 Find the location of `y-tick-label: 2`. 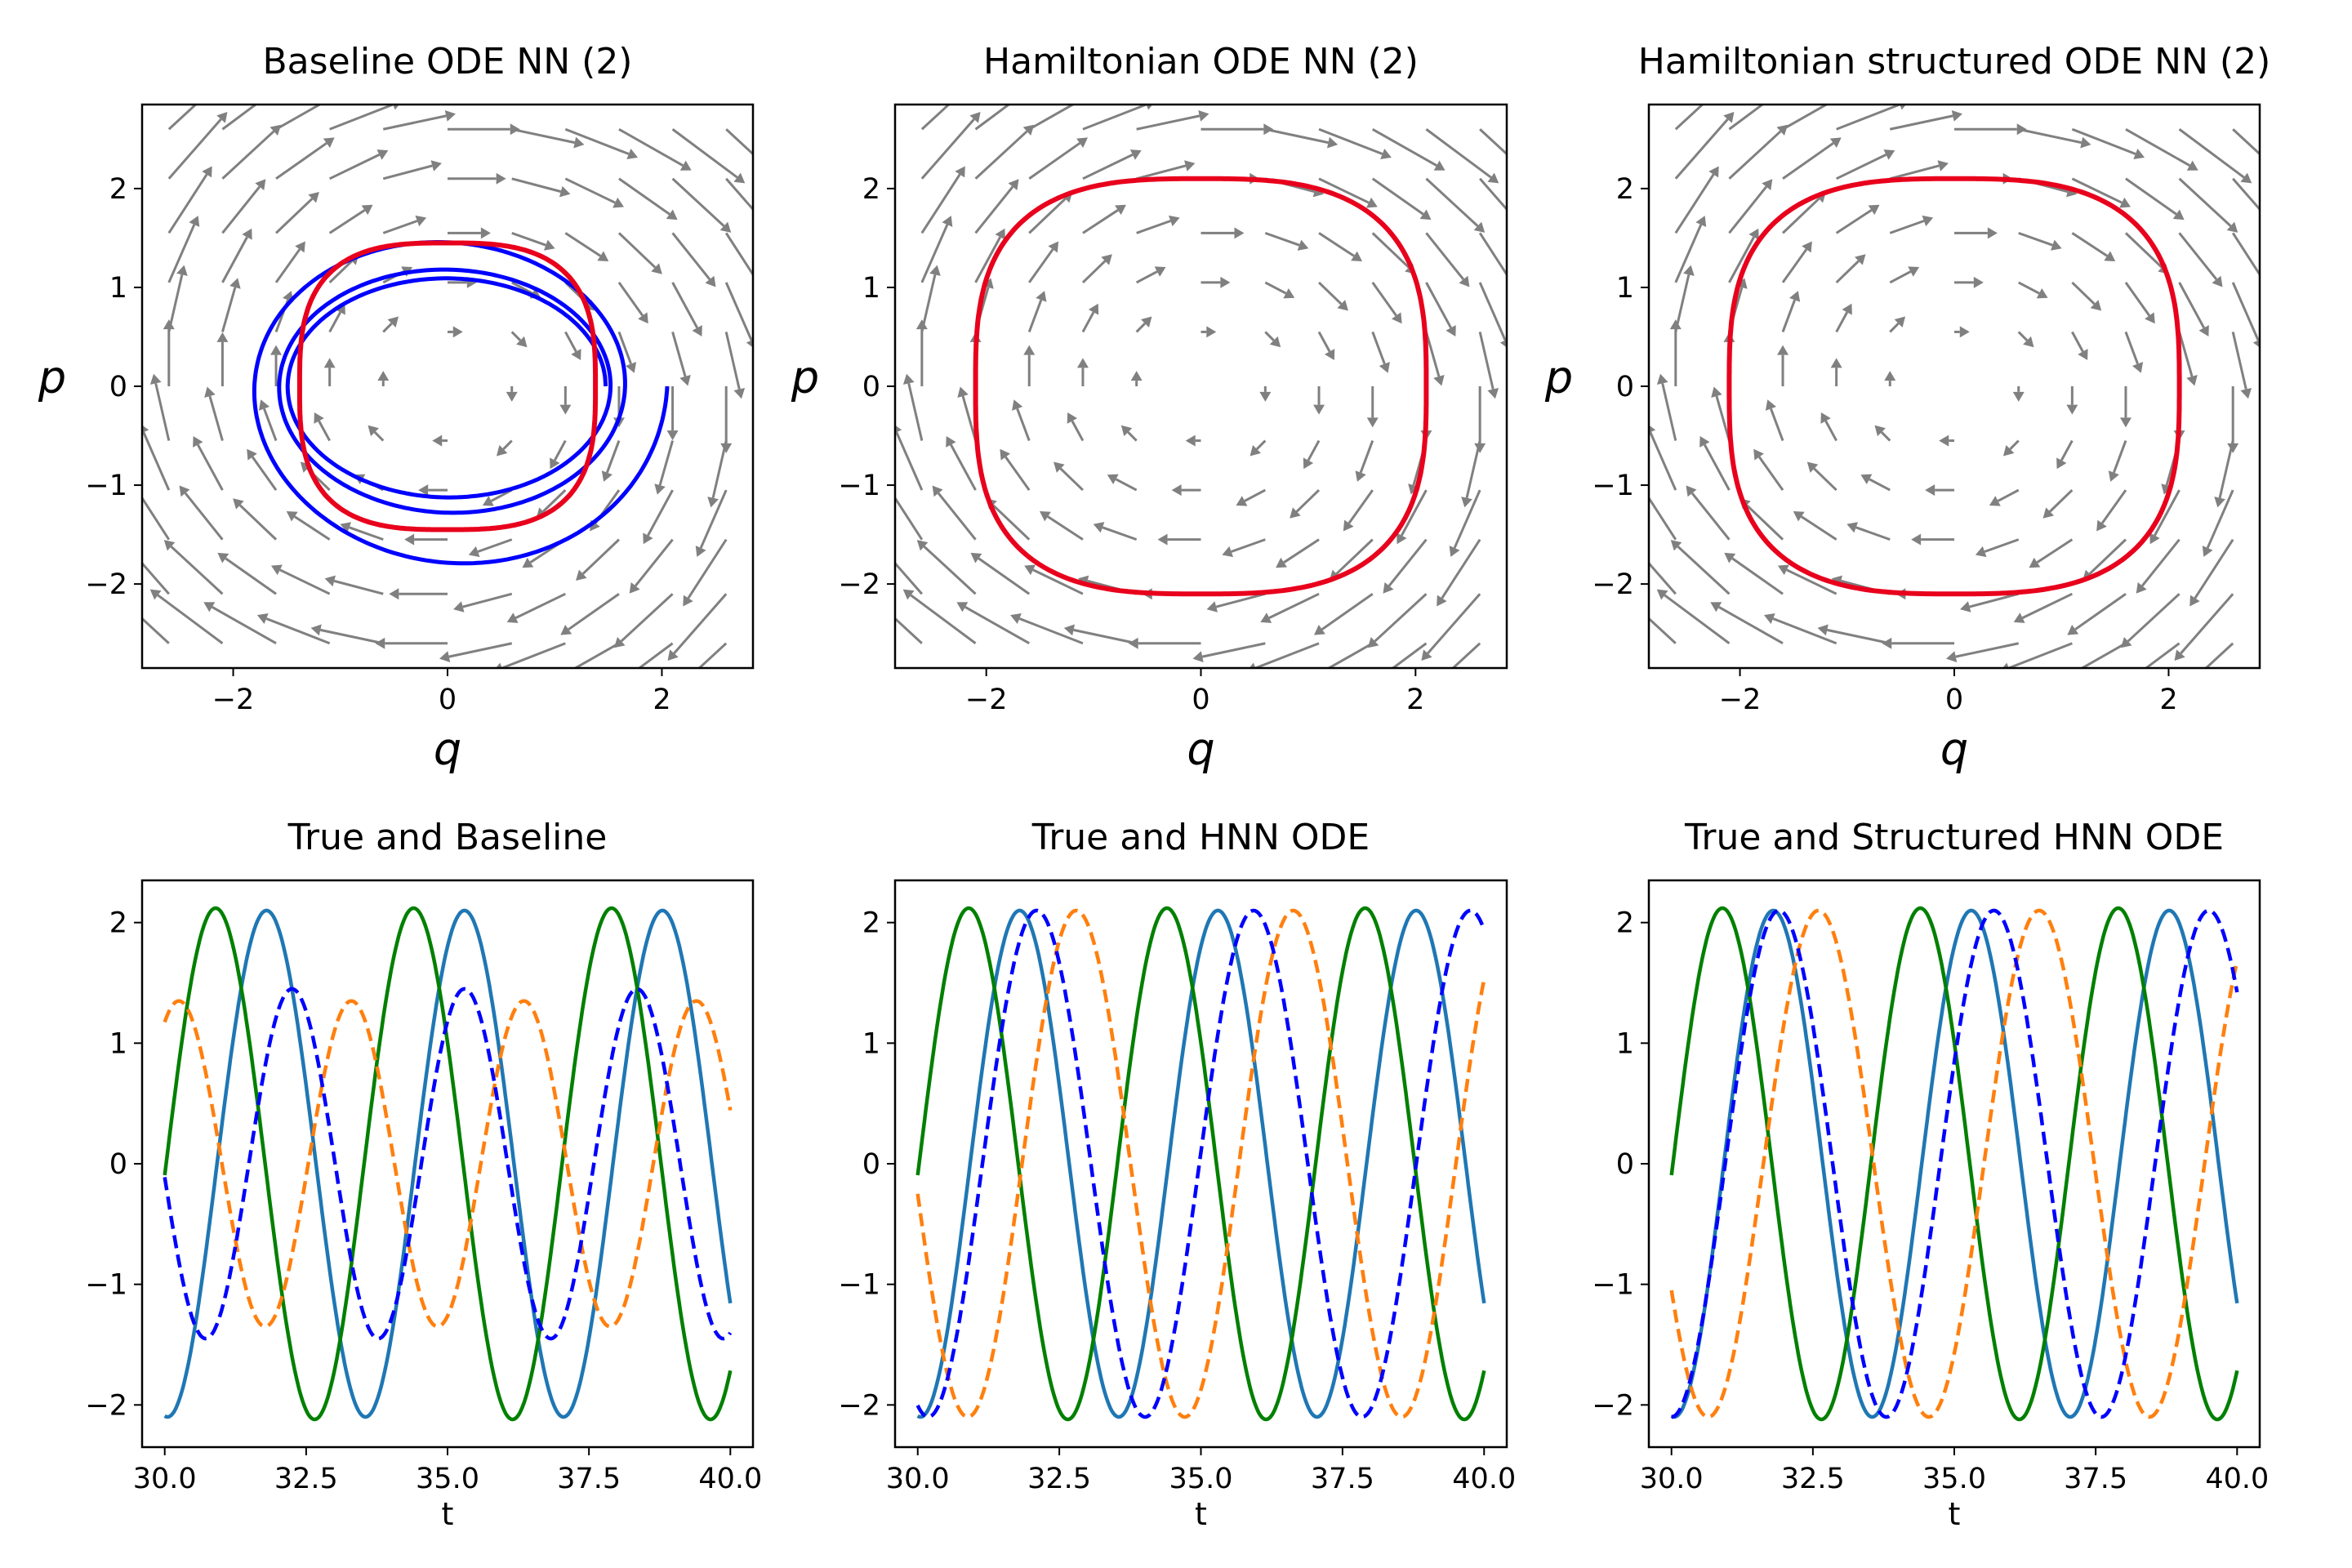

y-tick-label: 2 is located at coordinates (1625, 923).